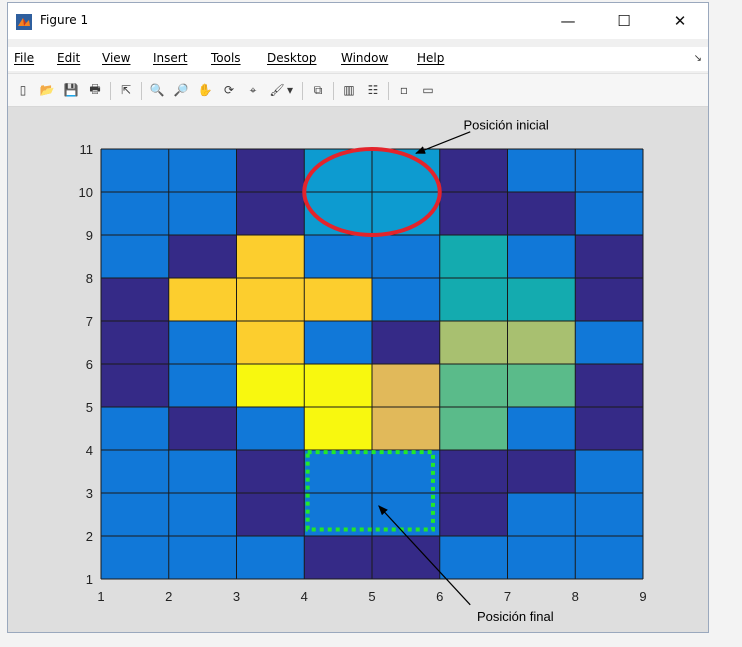 Image resolution: width=742 pixels, height=647 pixels. What do you see at coordinates (226, 58) in the screenshot?
I see `menu-tools: Tools` at bounding box center [226, 58].